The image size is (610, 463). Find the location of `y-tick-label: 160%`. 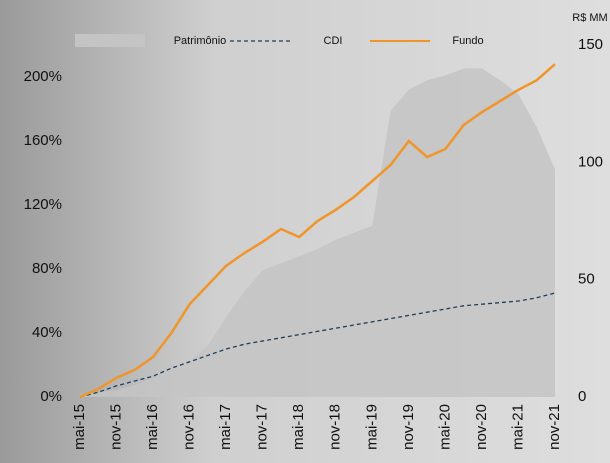

y-tick-label: 160% is located at coordinates (43, 140).